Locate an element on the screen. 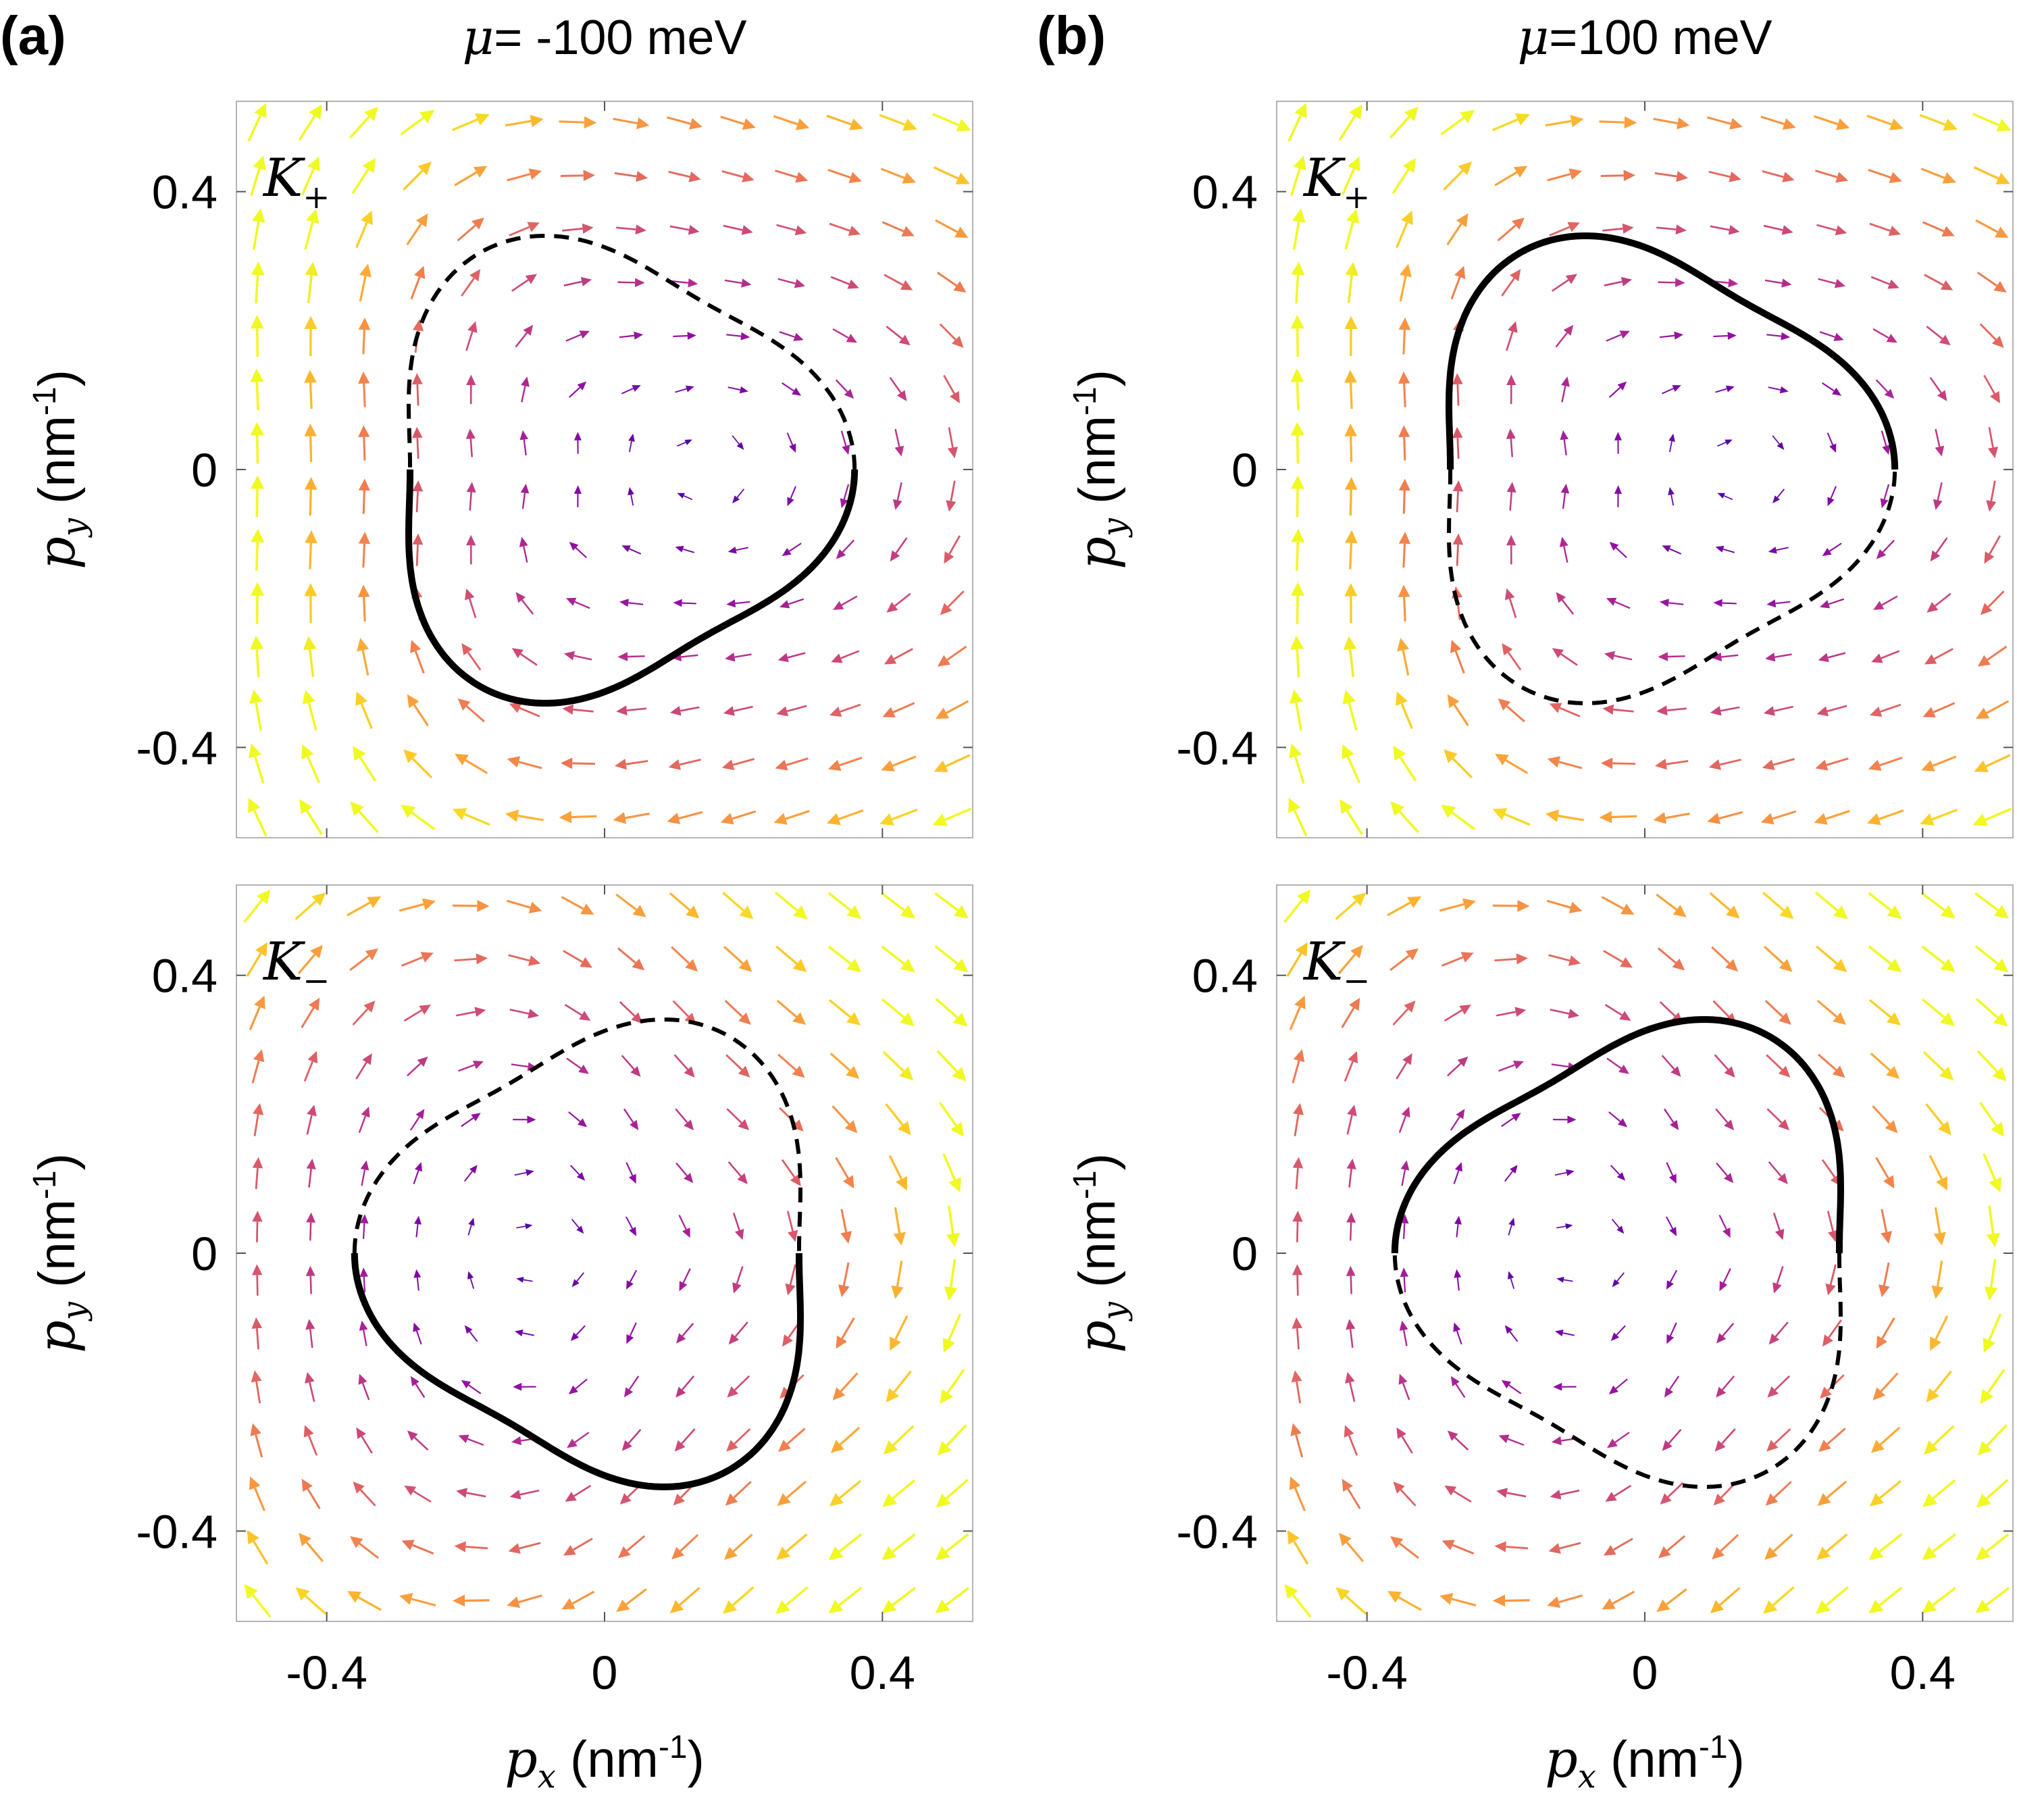 This screenshot has height=1820, width=2017. plot-background is located at coordinates (604, 470).